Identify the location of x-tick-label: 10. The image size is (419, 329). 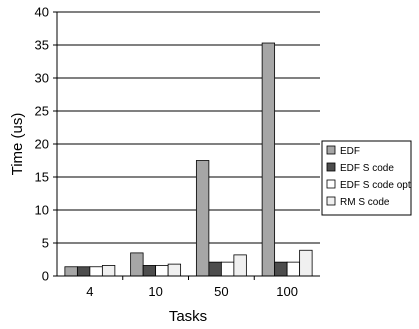
(155, 291).